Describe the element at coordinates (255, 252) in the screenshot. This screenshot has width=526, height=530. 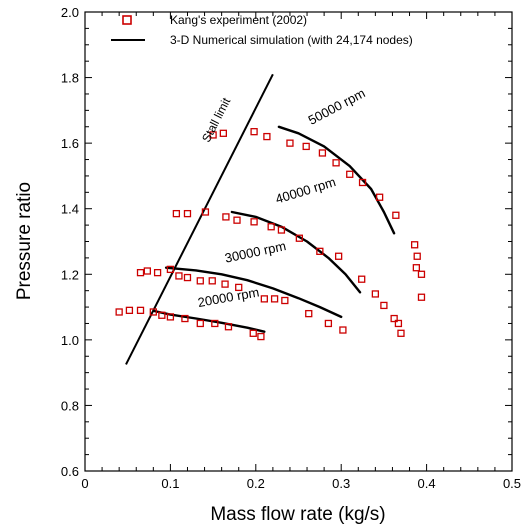
I see `curve-label: 30000 rpm` at that location.